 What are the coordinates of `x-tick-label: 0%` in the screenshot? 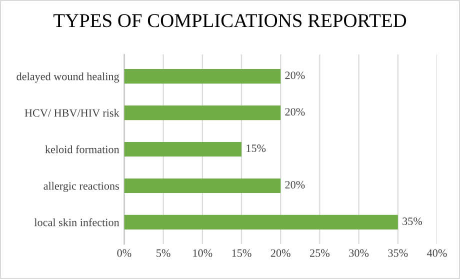 It's located at (124, 253).